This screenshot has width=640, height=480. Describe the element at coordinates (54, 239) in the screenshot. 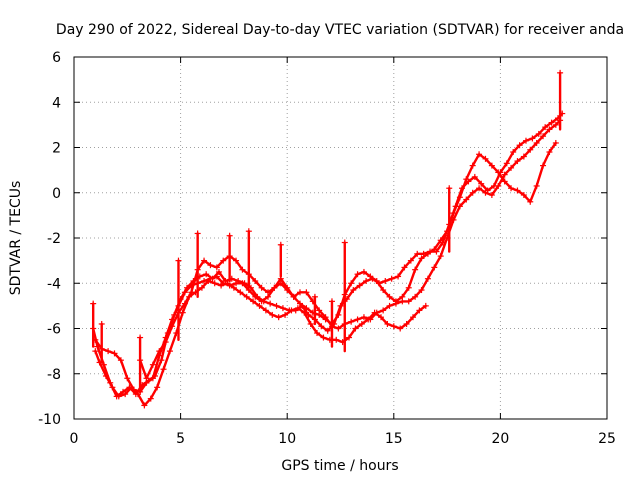

I see `y-tick-label: -2` at that location.